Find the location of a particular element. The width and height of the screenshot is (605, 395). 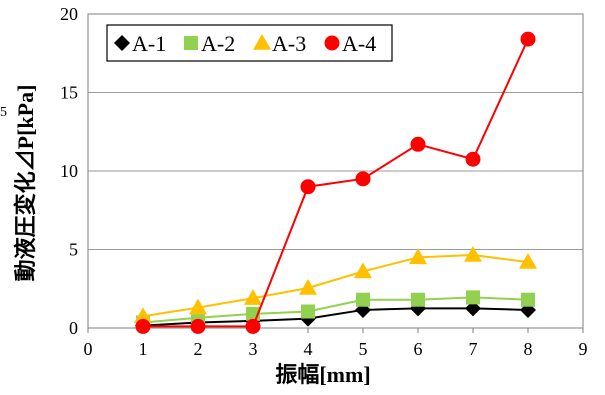

x-tick-label: 5 is located at coordinates (363, 349).